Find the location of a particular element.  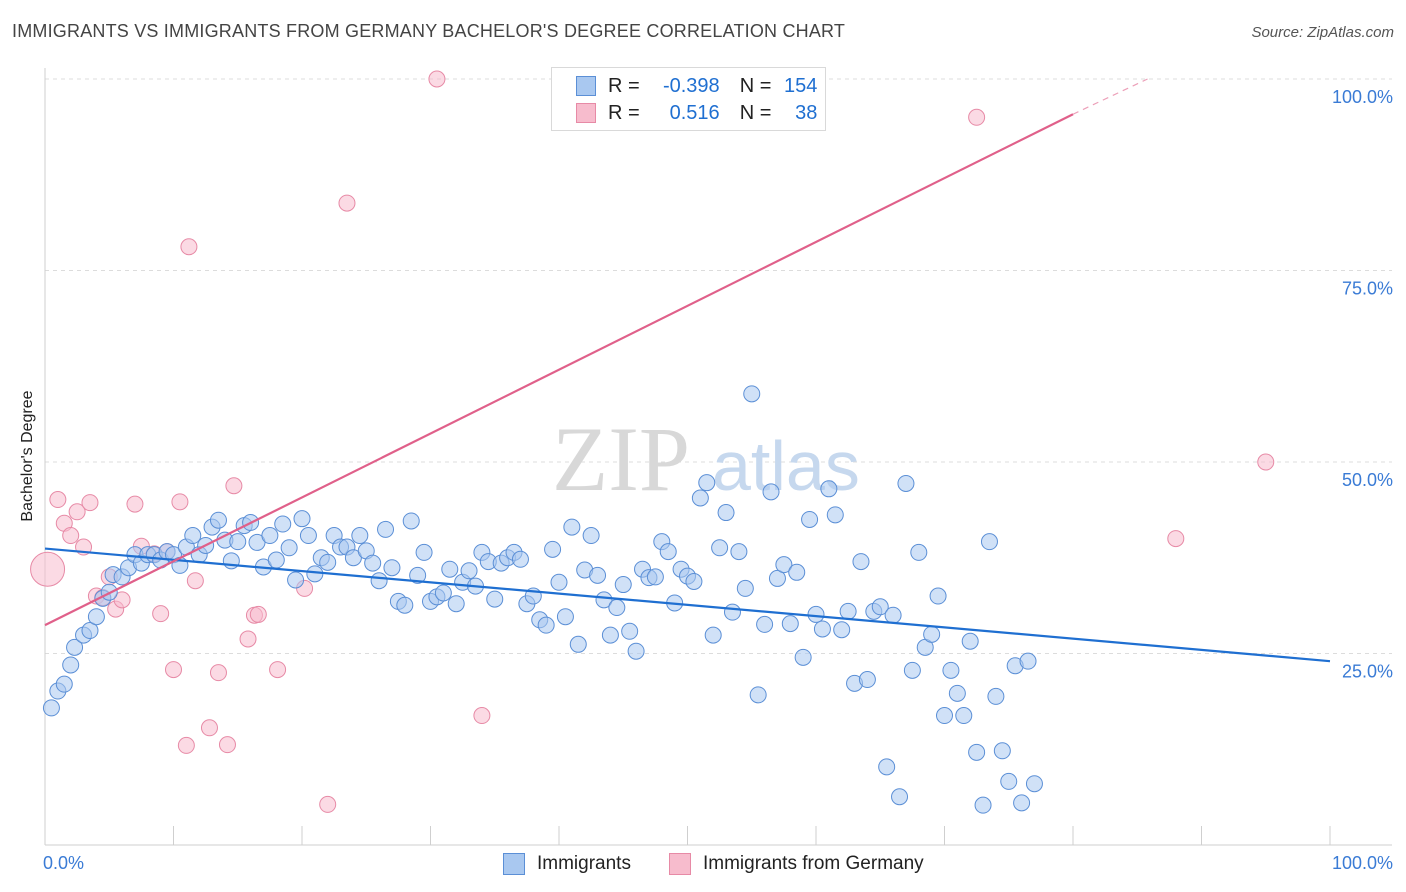

bottom-legend-label: Immigrants is located at coordinates (584, 863).